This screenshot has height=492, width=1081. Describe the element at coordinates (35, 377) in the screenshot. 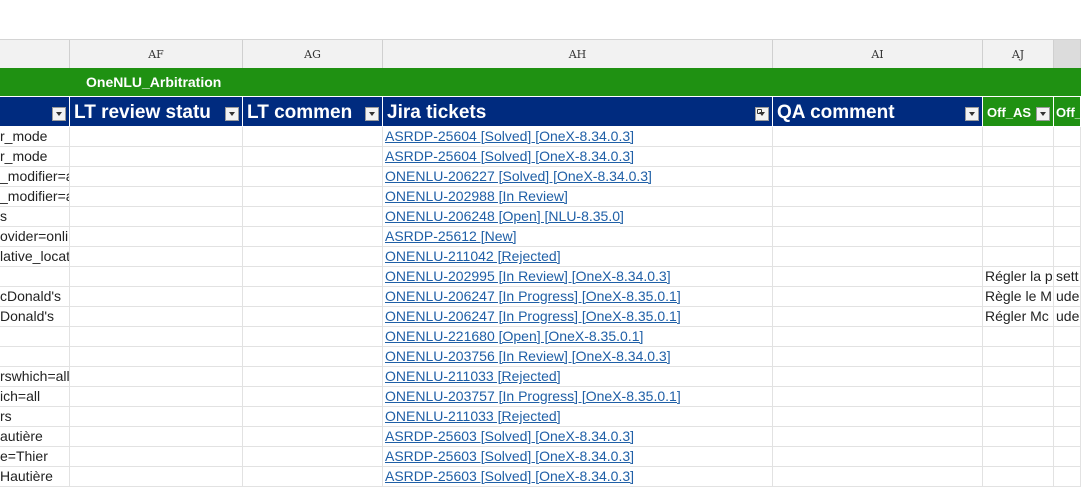

I see `cell-prev-column: rswhich=all` at that location.